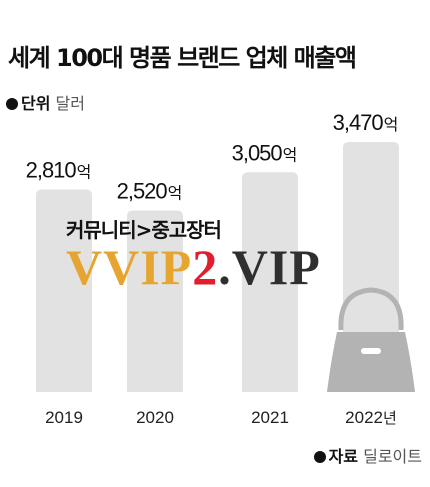 Image resolution: width=430 pixels, height=487 pixels. Describe the element at coordinates (270, 417) in the screenshot. I see `x-tick-label-2: 2021` at that location.